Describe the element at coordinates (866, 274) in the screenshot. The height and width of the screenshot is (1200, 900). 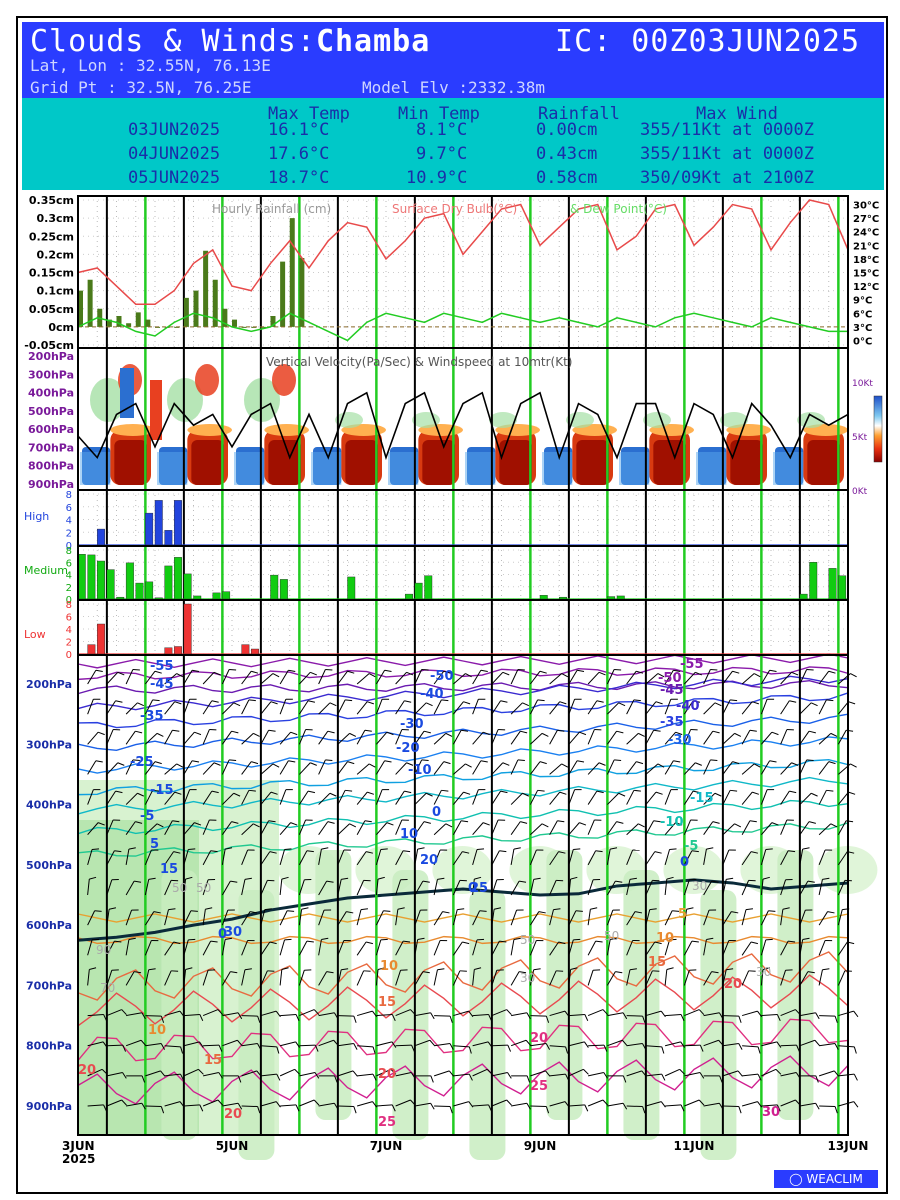
I see `temp-axis-tick: 15°C` at that location.